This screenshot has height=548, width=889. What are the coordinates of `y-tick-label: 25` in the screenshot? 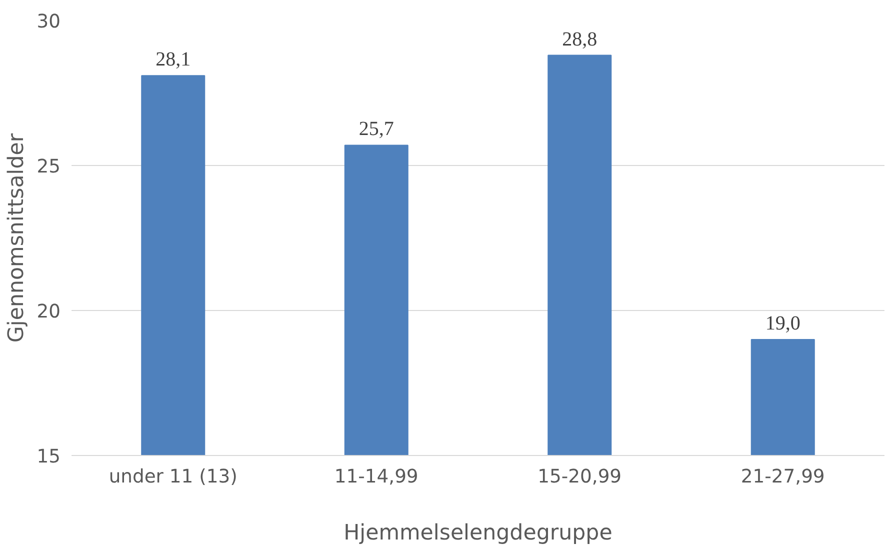 It's located at (48, 167).